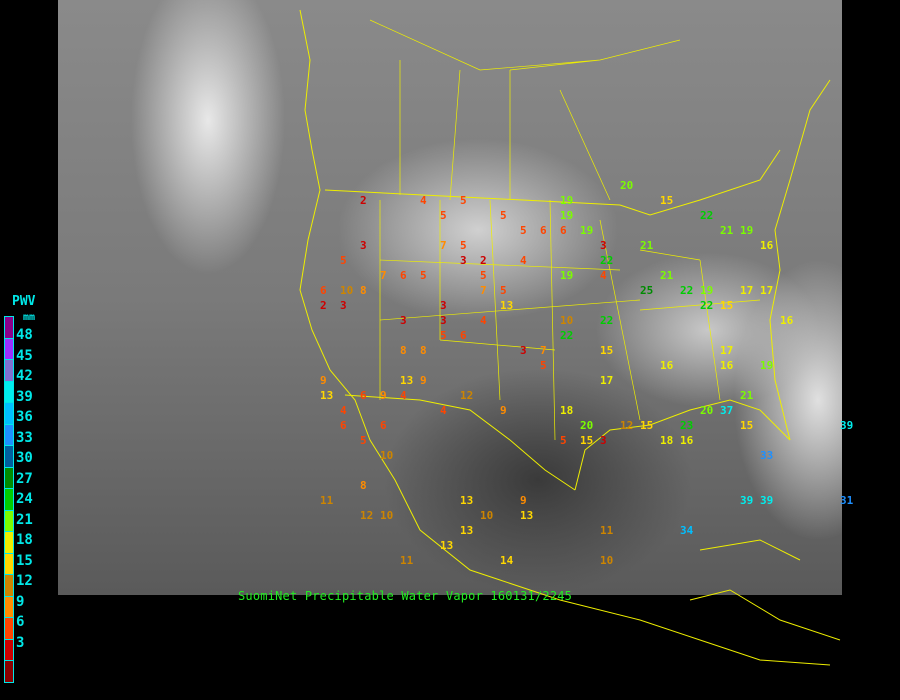 The width and height of the screenshot is (900, 700). Describe the element at coordinates (687, 425) in the screenshot. I see `station-value: 23` at that location.